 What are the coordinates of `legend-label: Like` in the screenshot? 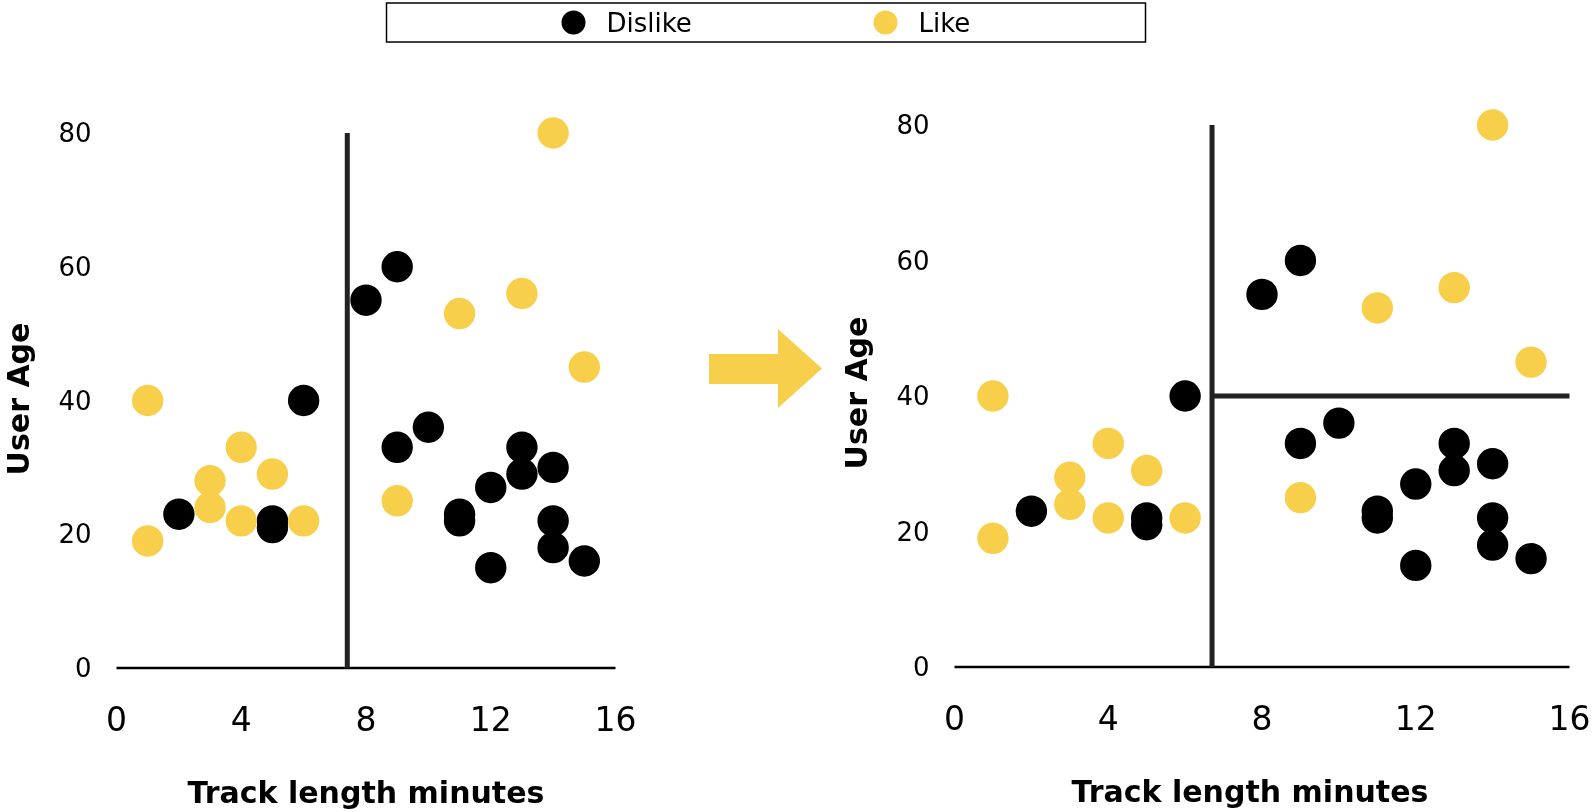 It's located at (944, 22).